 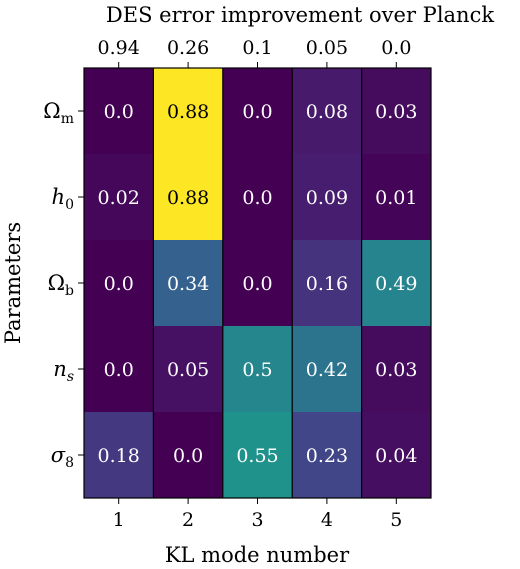 I want to click on cell-value-label: 0.08, so click(x=327, y=112).